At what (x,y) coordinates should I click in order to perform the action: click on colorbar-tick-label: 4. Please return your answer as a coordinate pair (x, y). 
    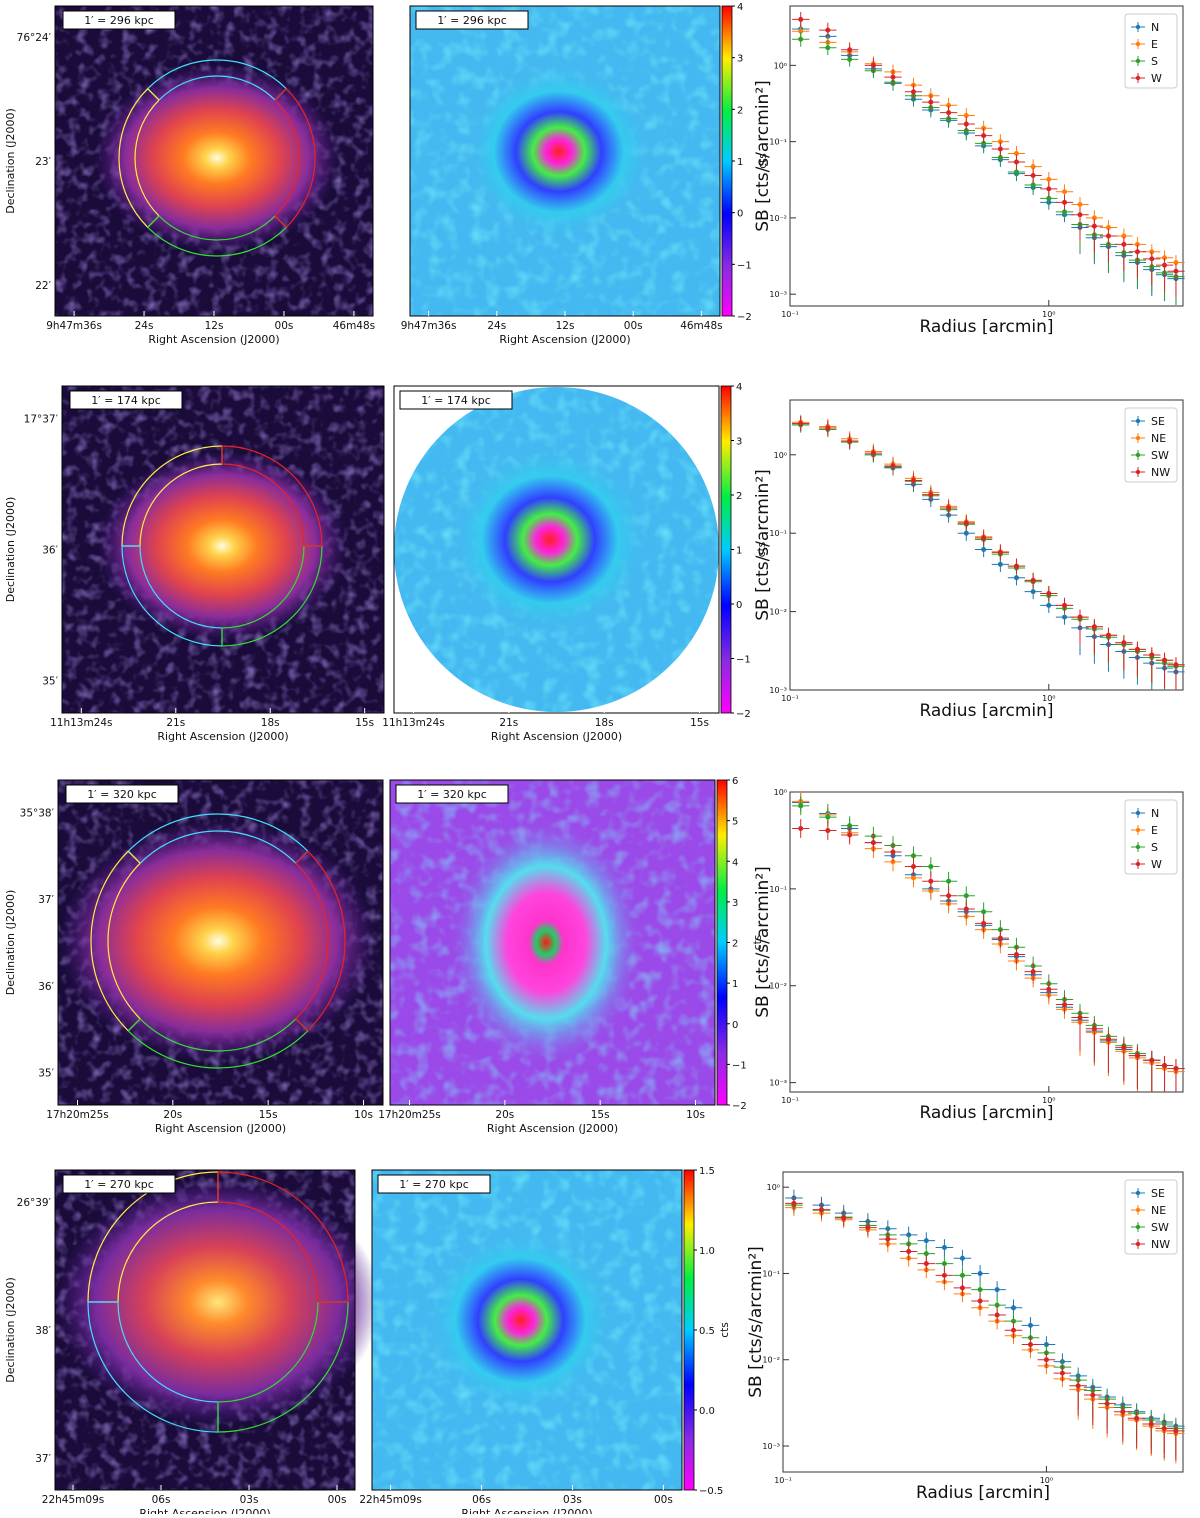
    Looking at the image, I should click on (735, 862).